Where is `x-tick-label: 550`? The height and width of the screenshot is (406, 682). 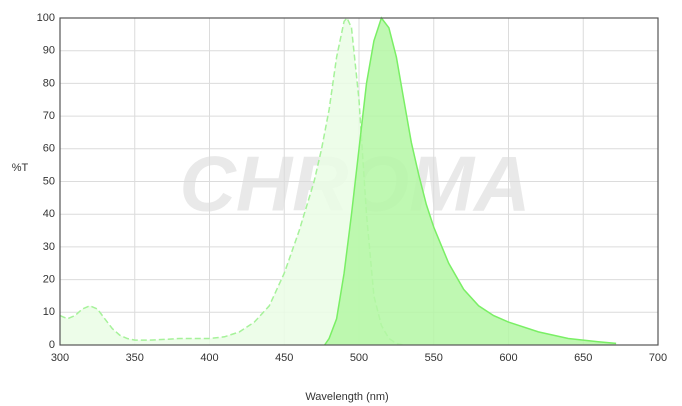 x-tick-label: 550 is located at coordinates (434, 358).